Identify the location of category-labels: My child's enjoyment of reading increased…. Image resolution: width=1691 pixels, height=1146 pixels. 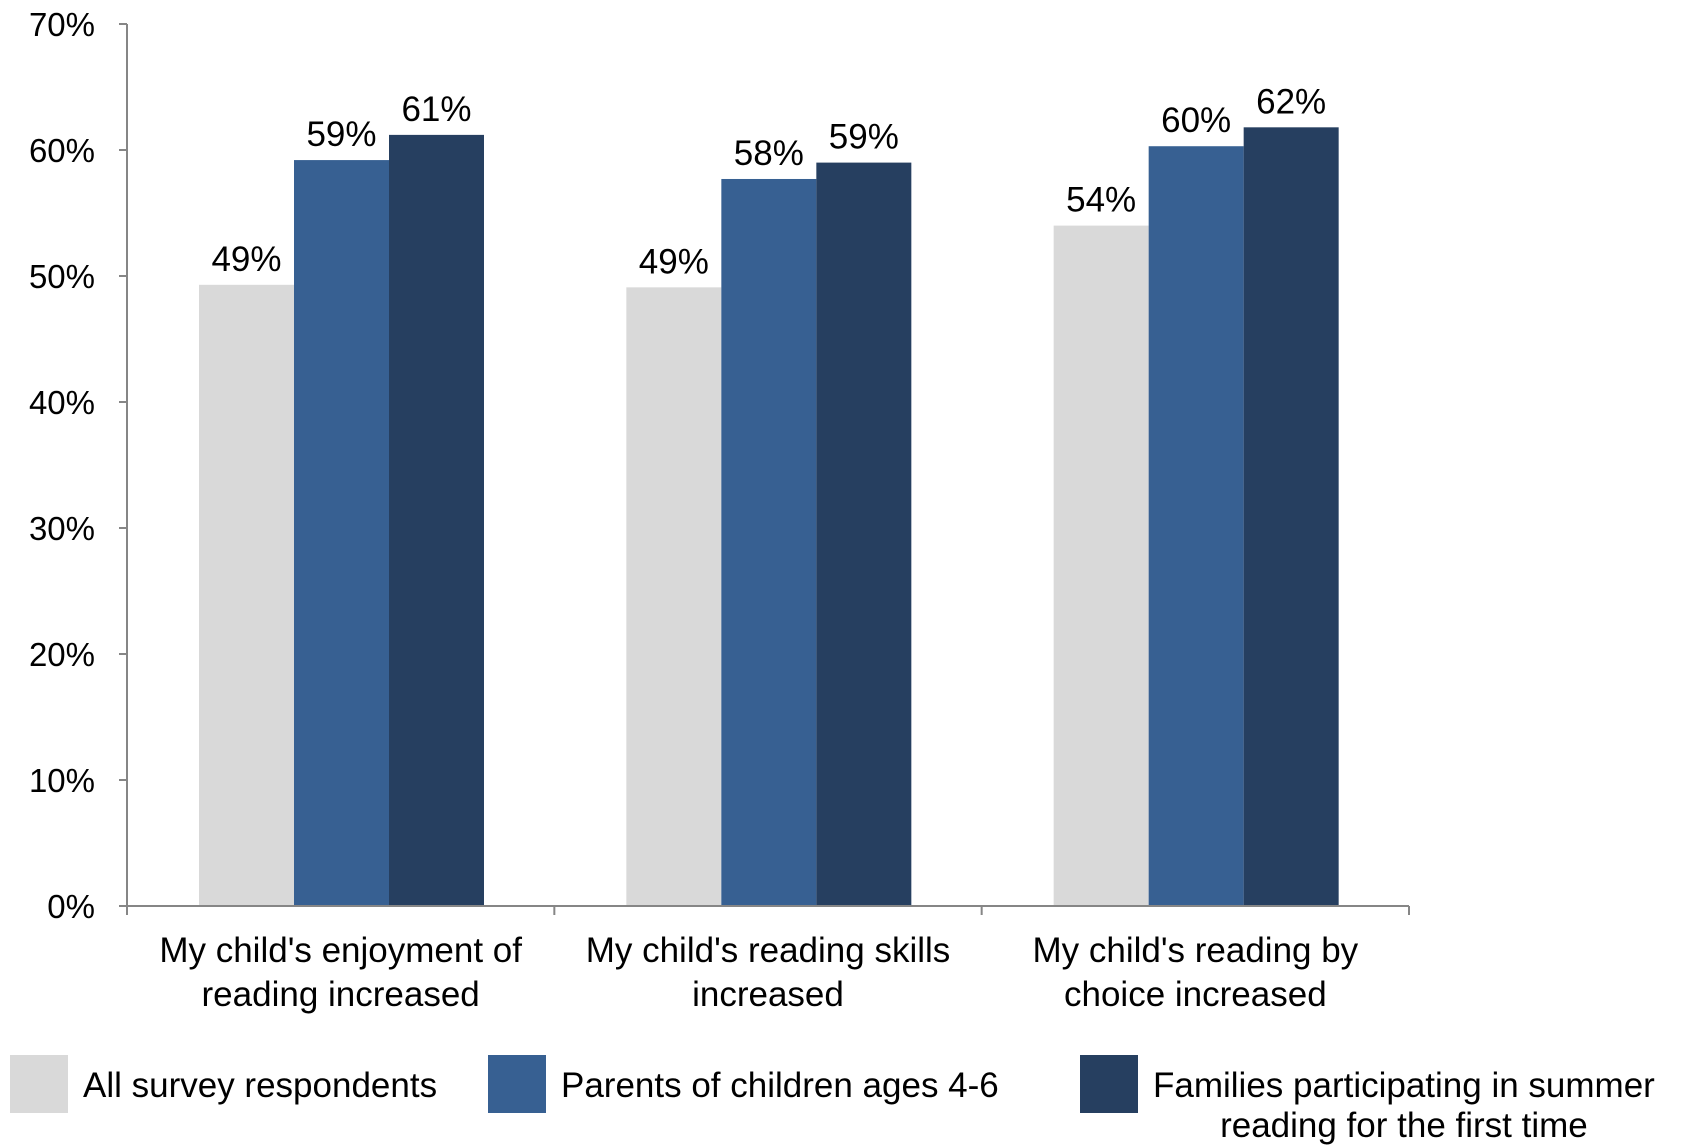
(758, 972).